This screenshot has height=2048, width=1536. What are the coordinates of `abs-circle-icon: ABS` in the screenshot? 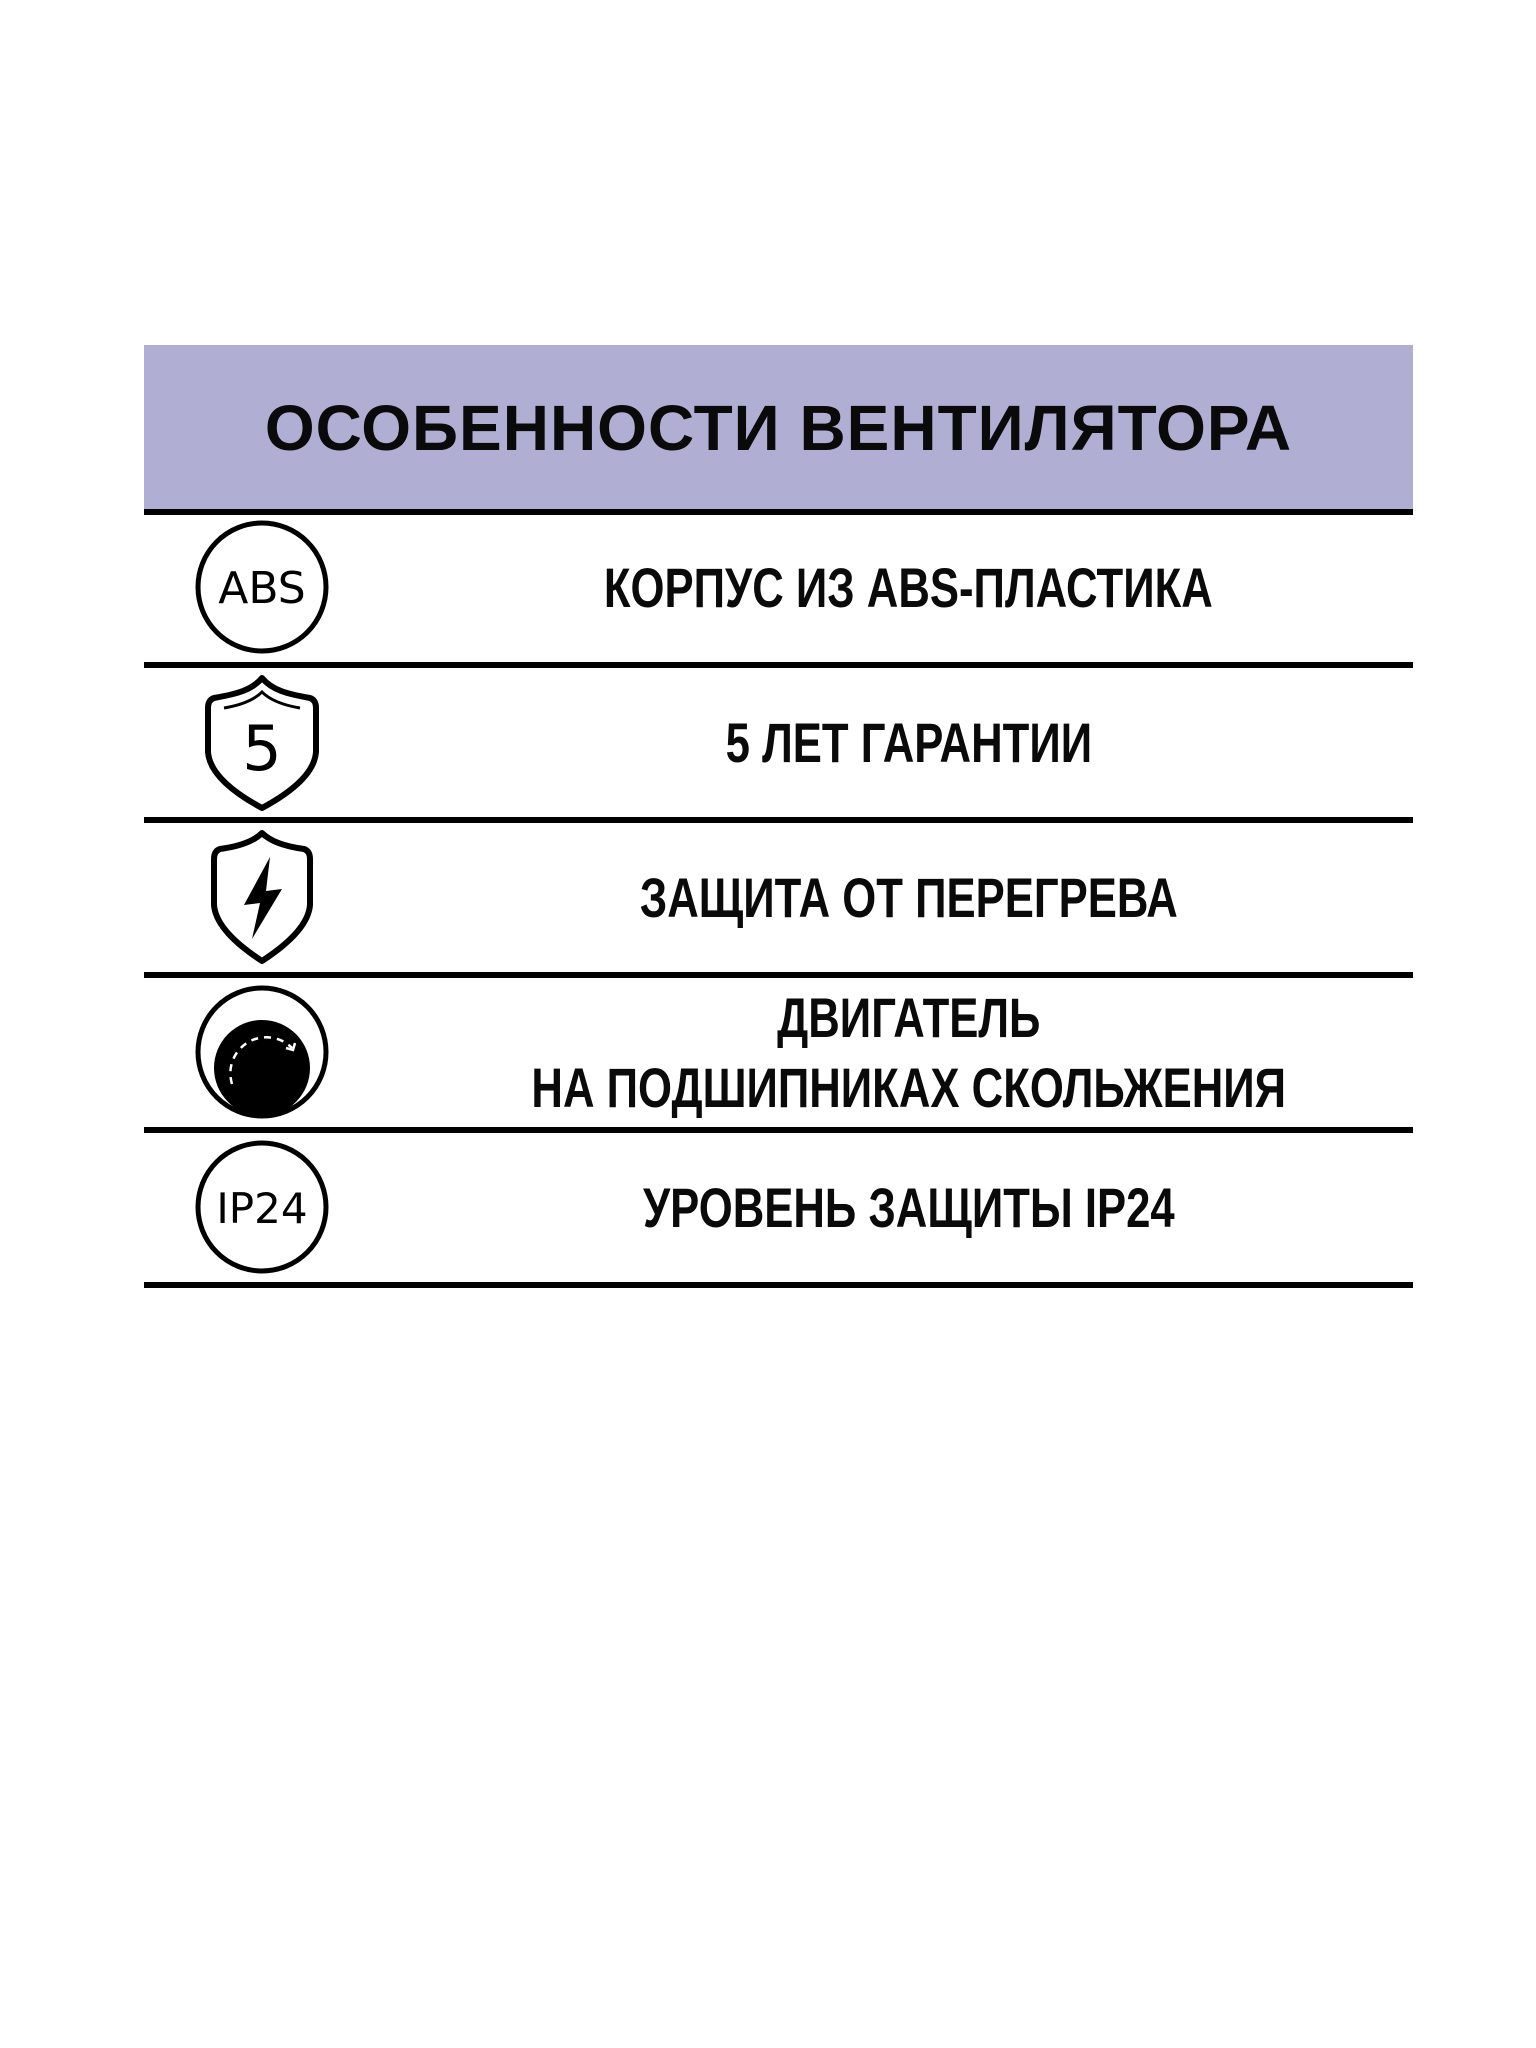 It's located at (262, 587).